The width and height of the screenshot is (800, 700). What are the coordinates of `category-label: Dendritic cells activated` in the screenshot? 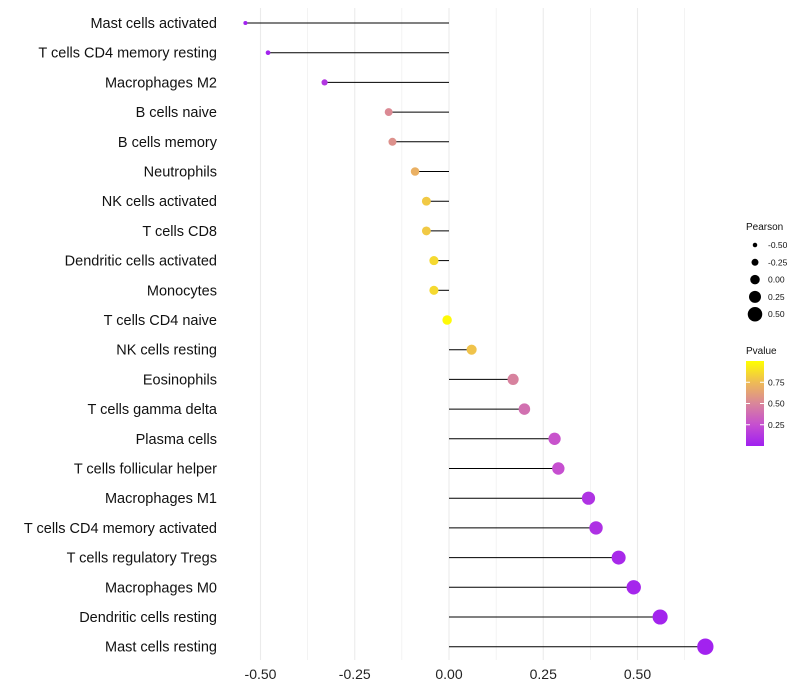 It's located at (141, 262).